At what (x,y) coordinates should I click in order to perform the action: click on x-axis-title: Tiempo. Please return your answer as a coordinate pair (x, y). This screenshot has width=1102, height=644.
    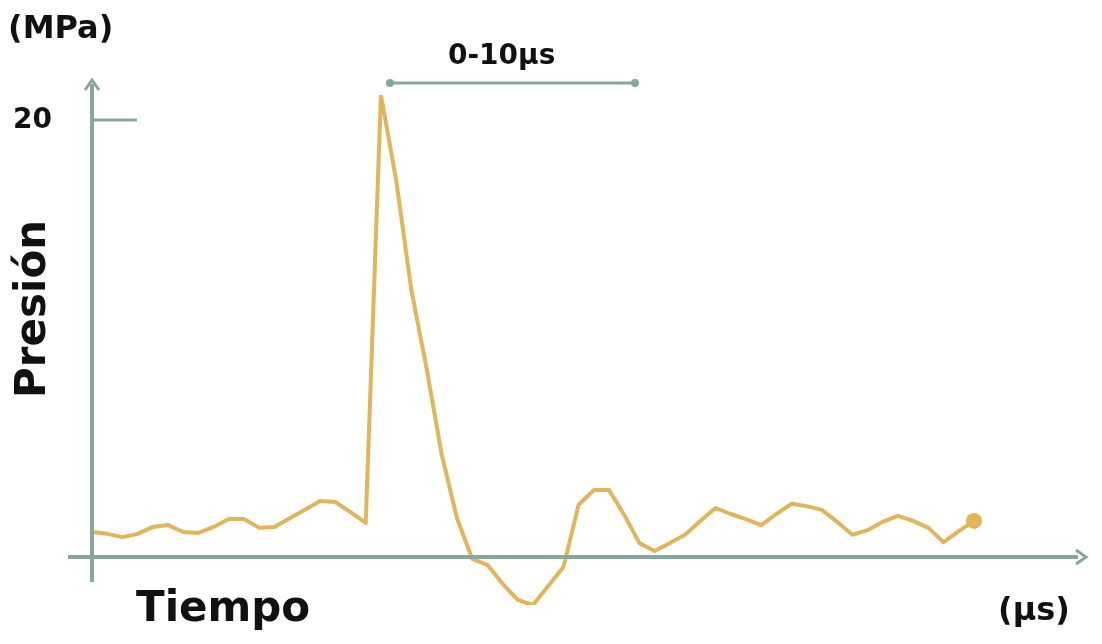
    Looking at the image, I should click on (223, 606).